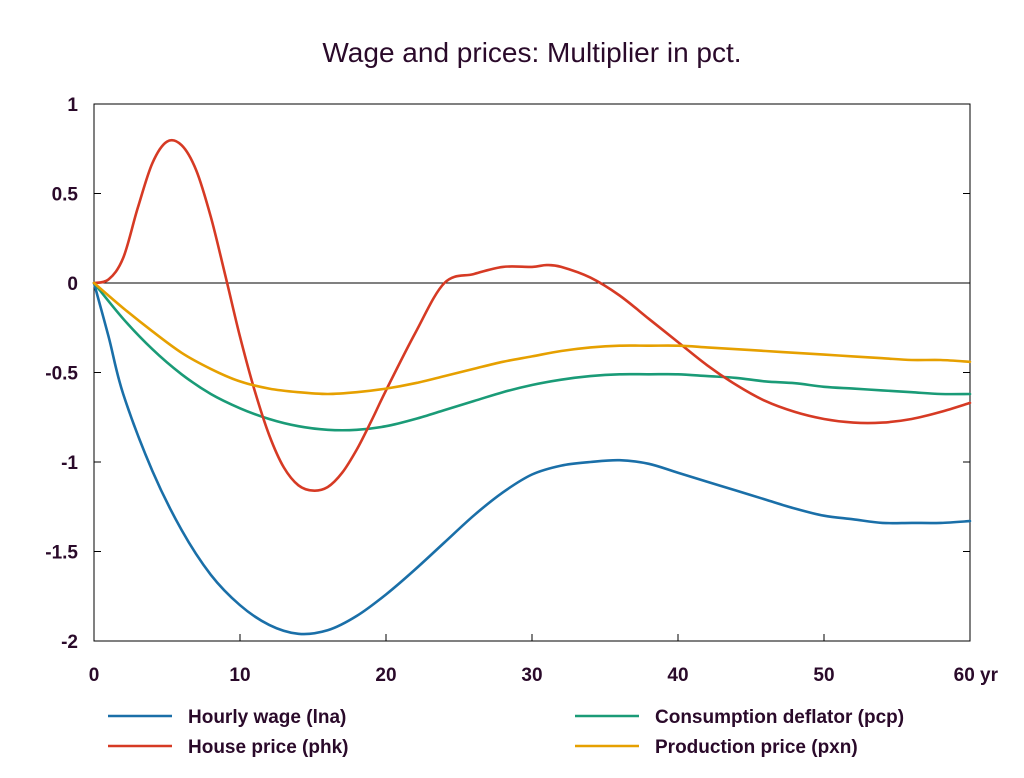 The height and width of the screenshot is (778, 1024). Describe the element at coordinates (239, 675) in the screenshot. I see `x-tick-label: 10` at that location.